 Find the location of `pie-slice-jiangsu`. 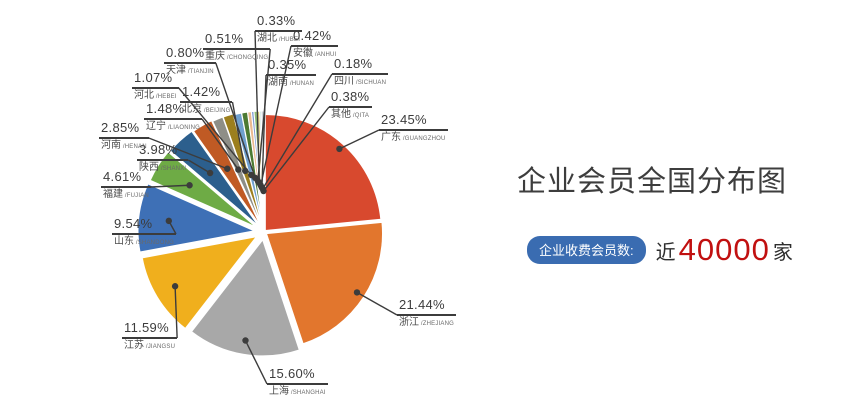

pie-slice-jiangsu is located at coordinates (199, 282).